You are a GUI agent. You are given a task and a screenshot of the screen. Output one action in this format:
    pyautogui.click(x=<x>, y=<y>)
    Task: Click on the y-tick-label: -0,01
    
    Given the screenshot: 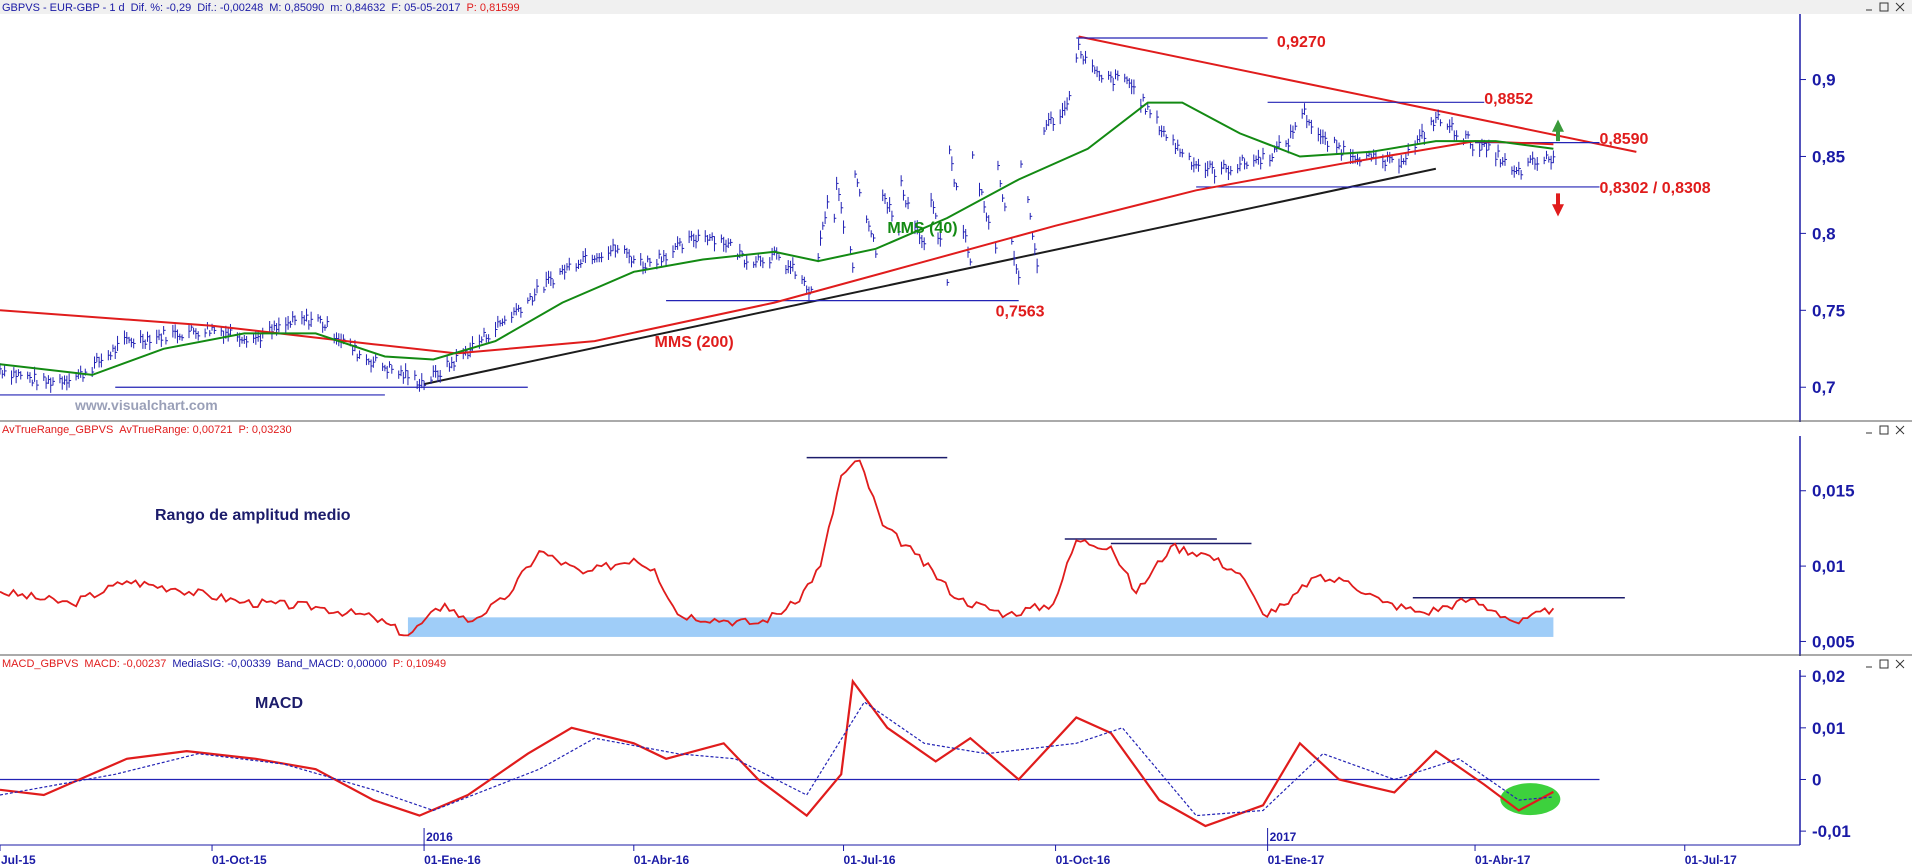 What is the action you would take?
    pyautogui.click(x=1831, y=831)
    